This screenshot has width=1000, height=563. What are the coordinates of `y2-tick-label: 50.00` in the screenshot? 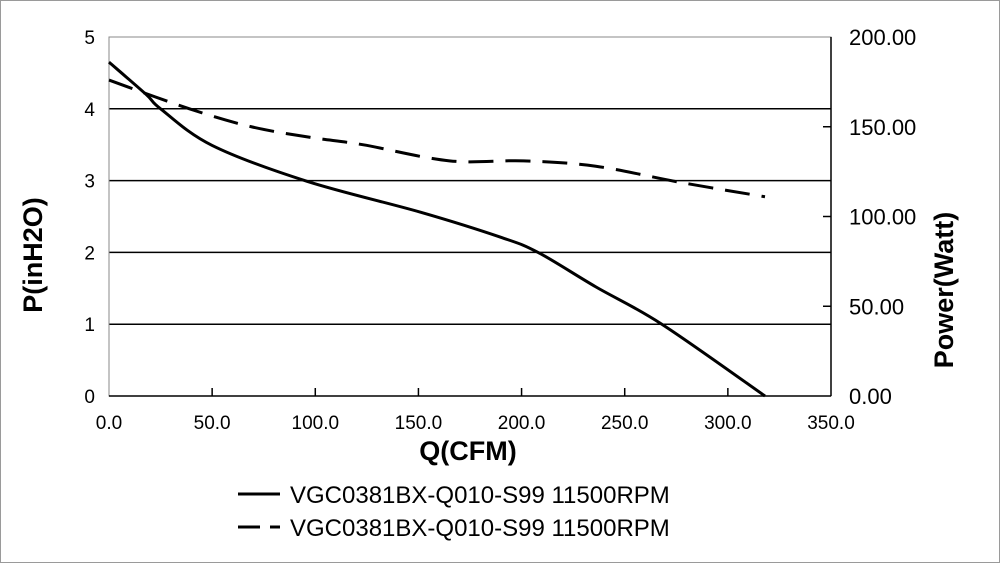 It's located at (876, 306).